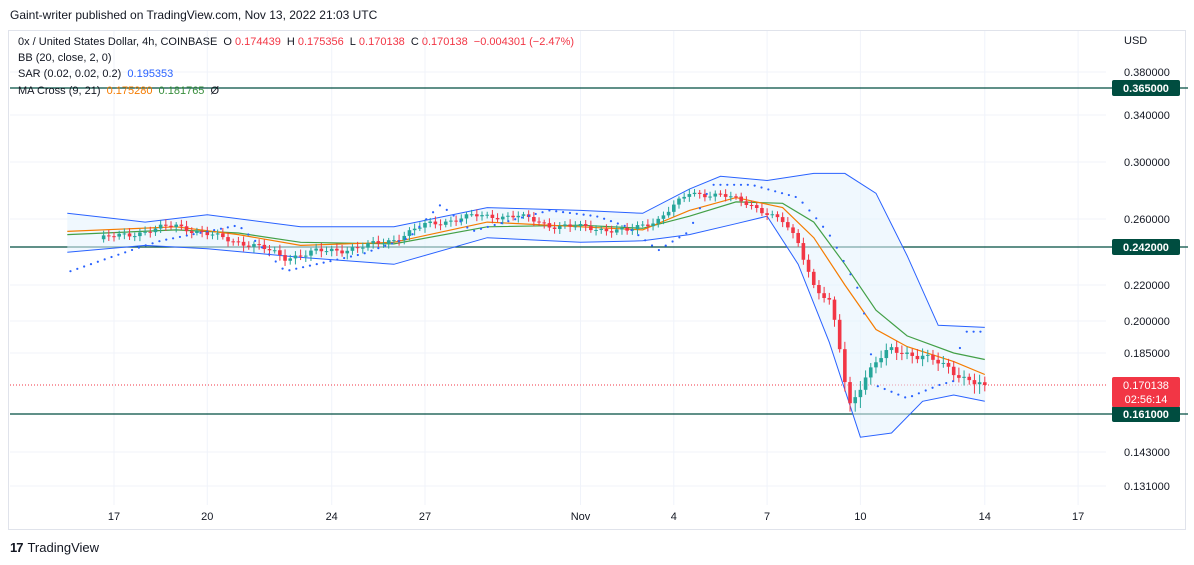 The height and width of the screenshot is (565, 1194). I want to click on y-tick-label: 0.185000, so click(1147, 354).